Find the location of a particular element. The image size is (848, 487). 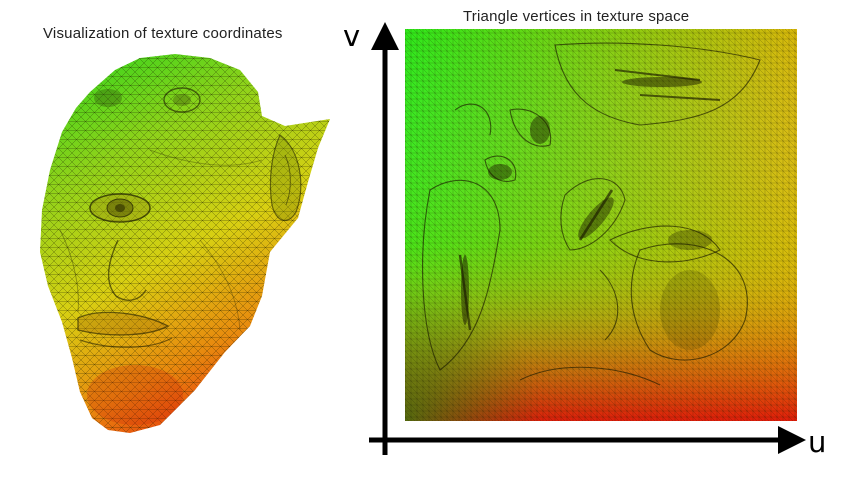

uv-island-right is located at coordinates (689, 302).